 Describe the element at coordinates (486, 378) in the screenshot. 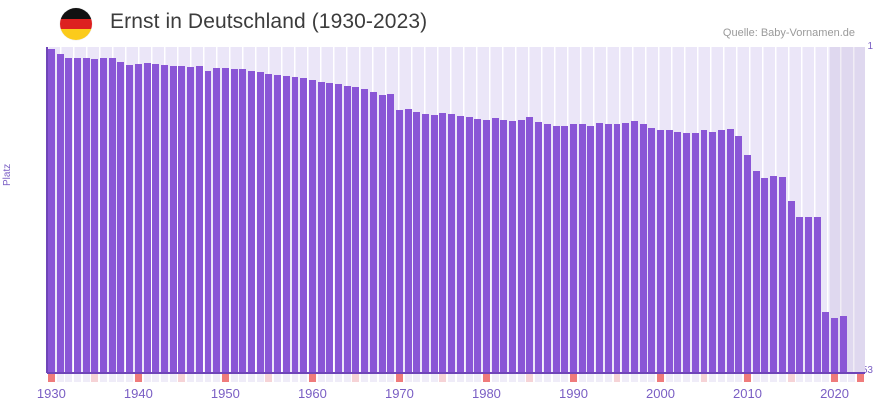

I see `marker-decade` at that location.